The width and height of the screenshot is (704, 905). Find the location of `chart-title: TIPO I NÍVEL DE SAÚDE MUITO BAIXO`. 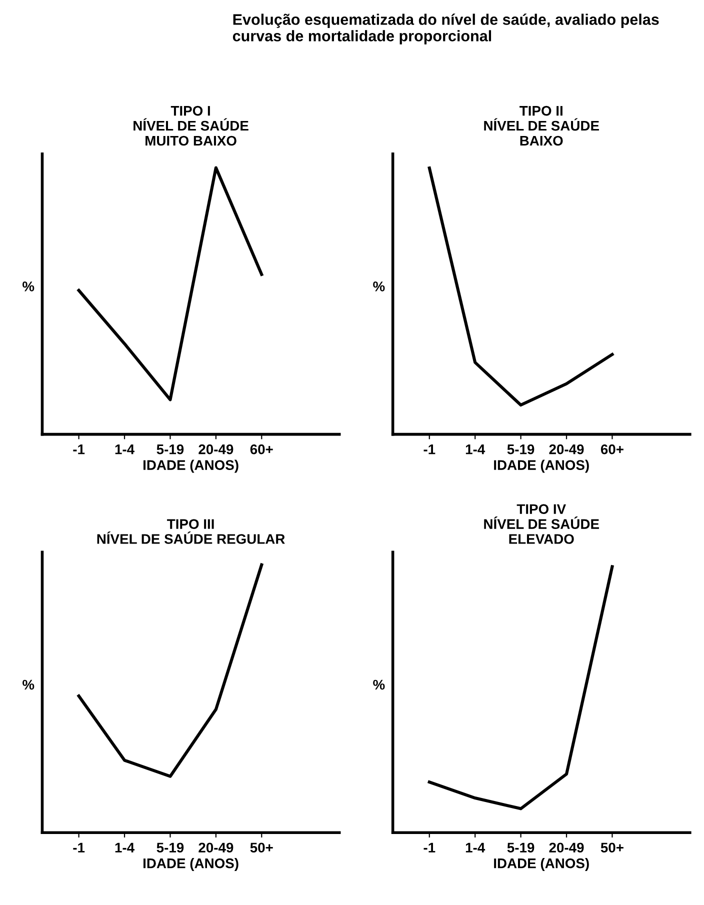

chart-title: TIPO I NÍVEL DE SAÚDE MUITO BAIXO is located at coordinates (191, 126).